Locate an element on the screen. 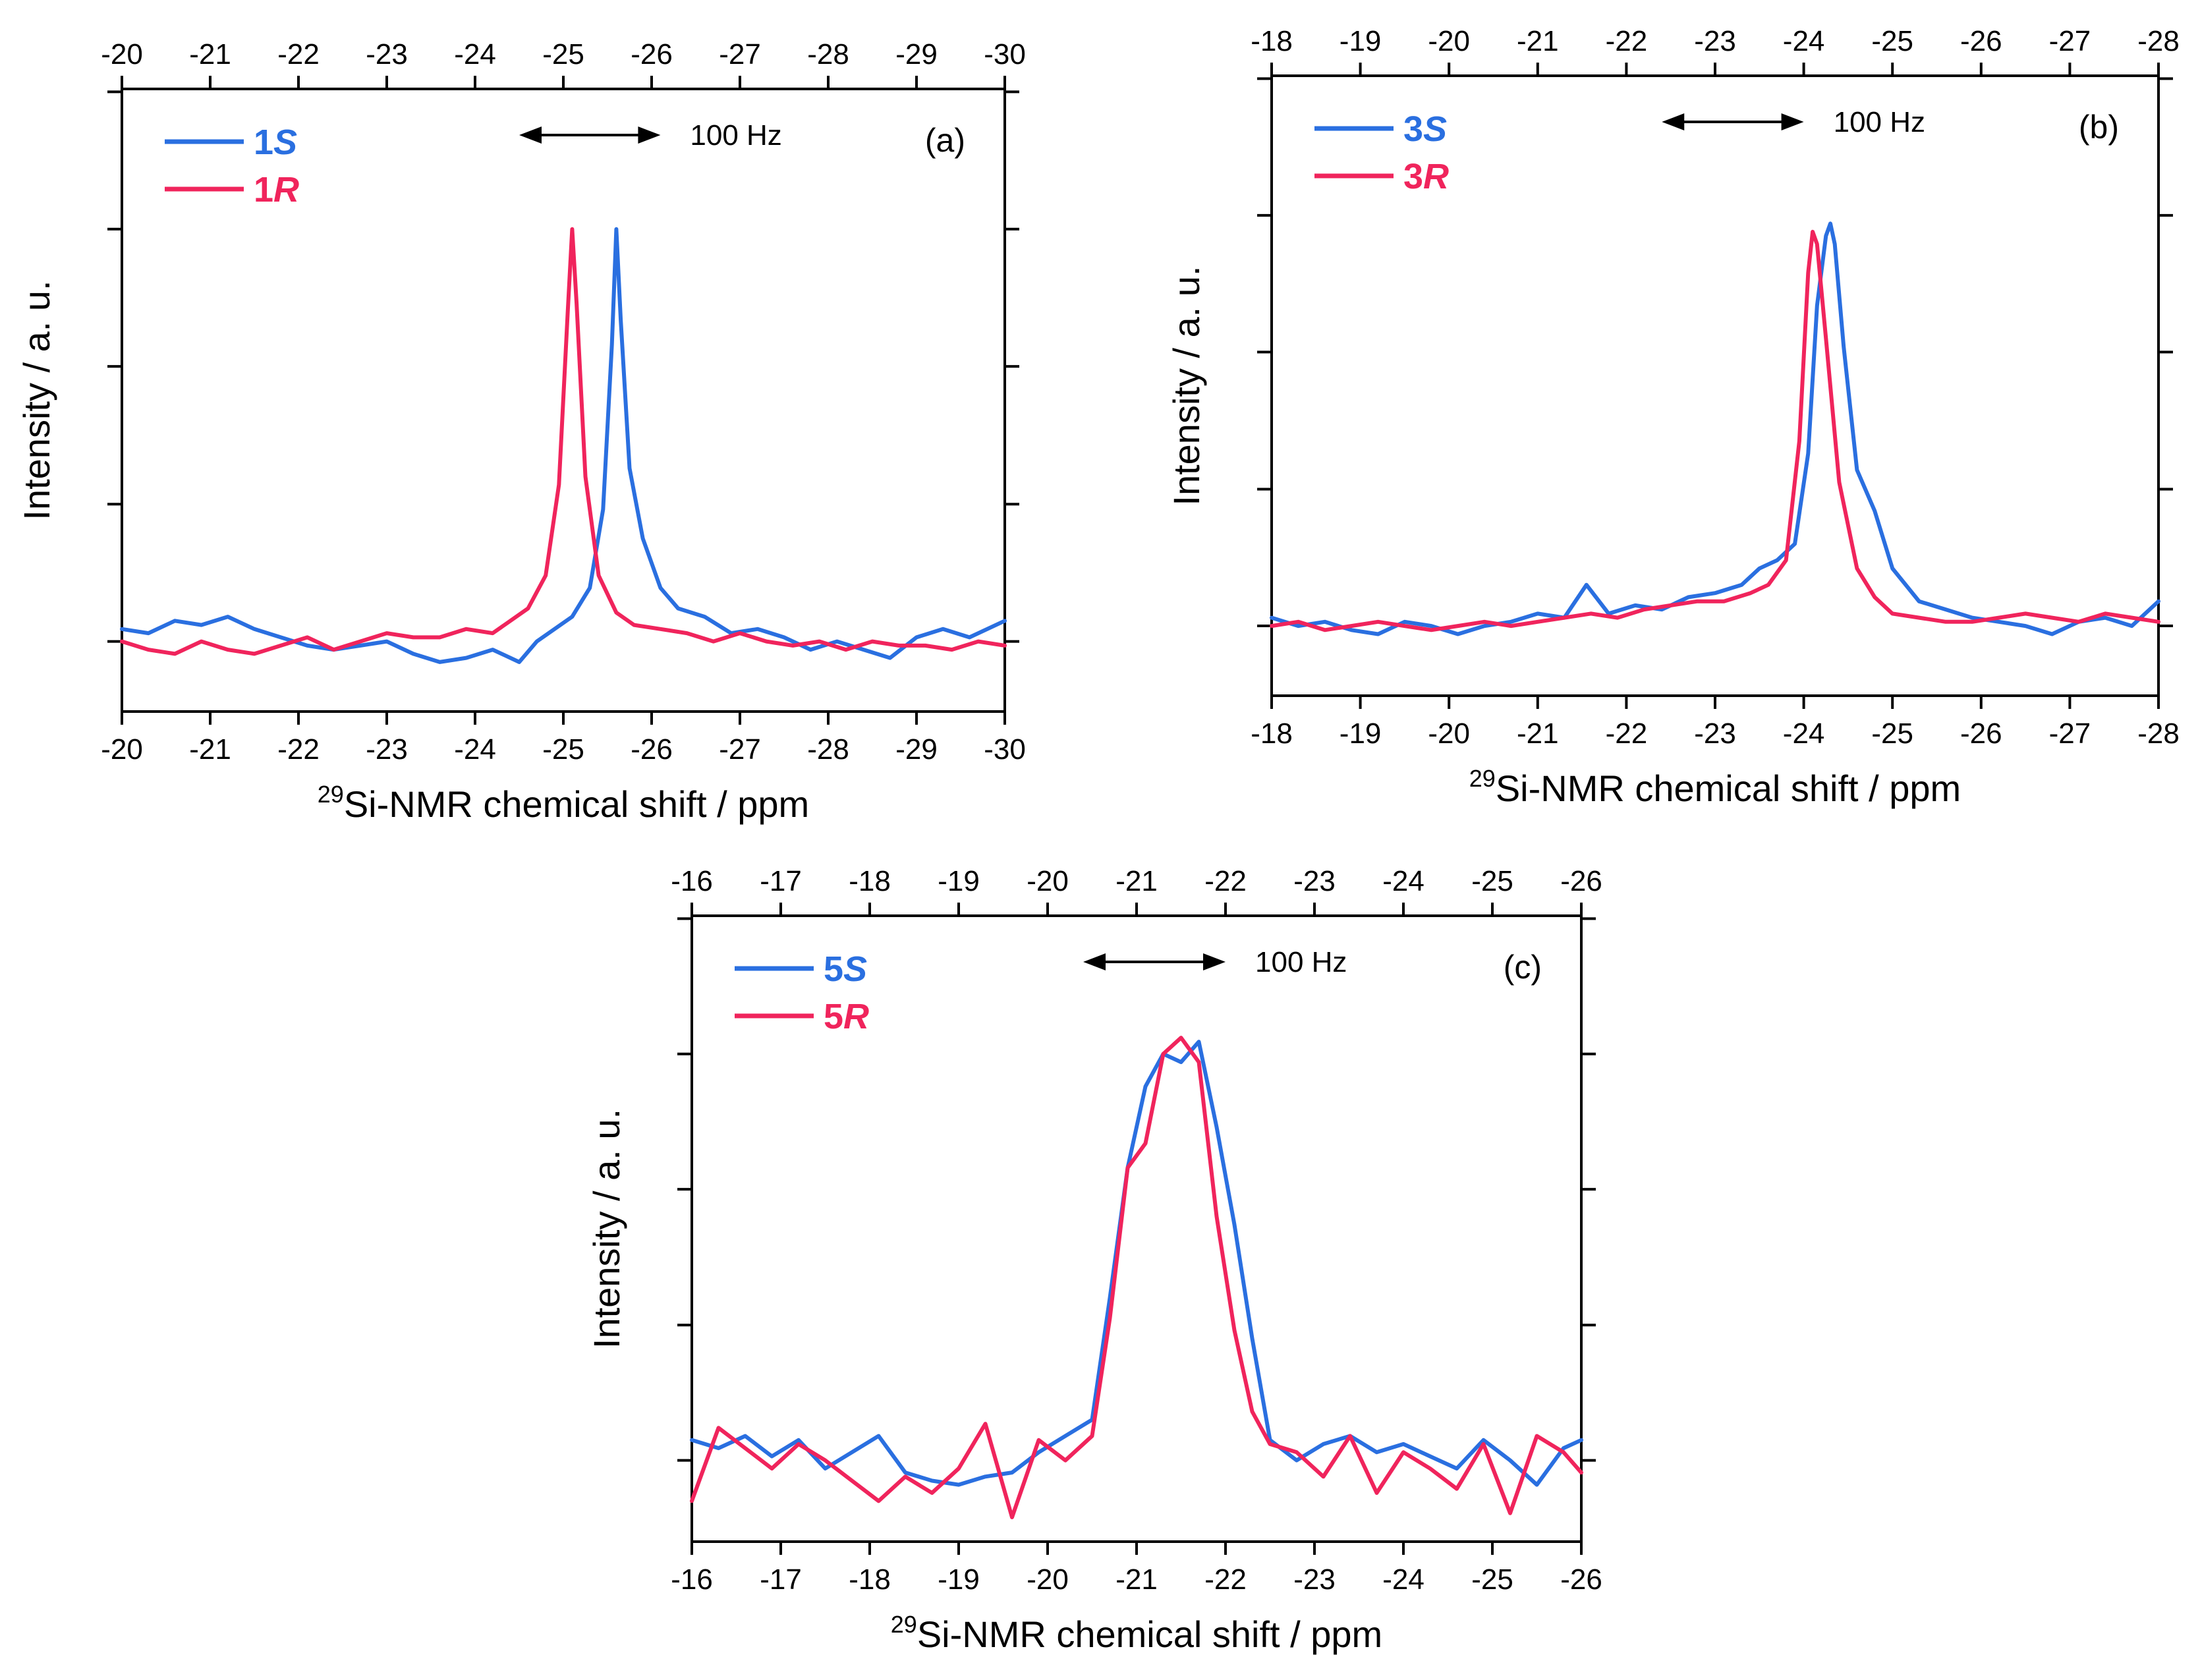 This screenshot has width=2200, height=1680. panel-label: (c) is located at coordinates (1523, 967).